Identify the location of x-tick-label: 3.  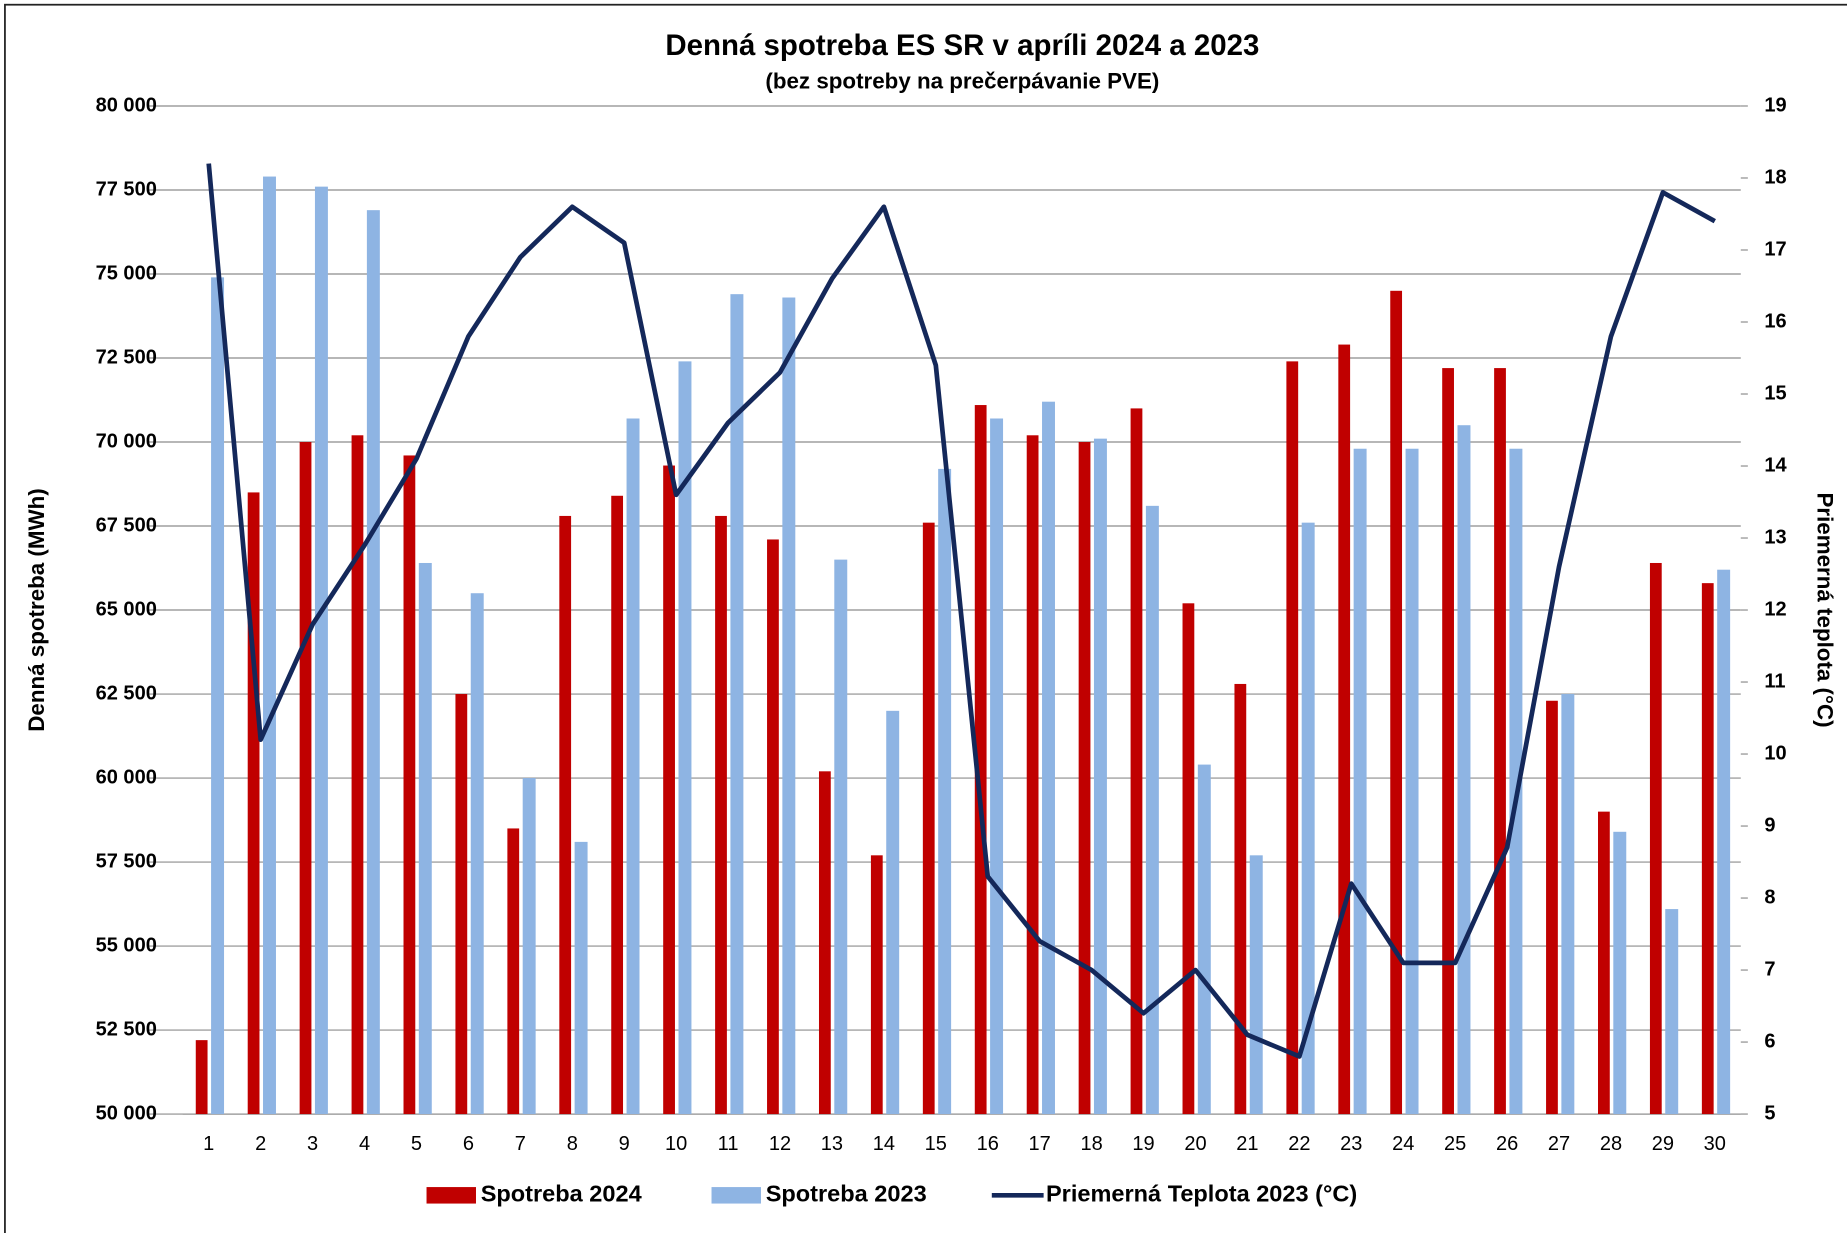
(312, 1144).